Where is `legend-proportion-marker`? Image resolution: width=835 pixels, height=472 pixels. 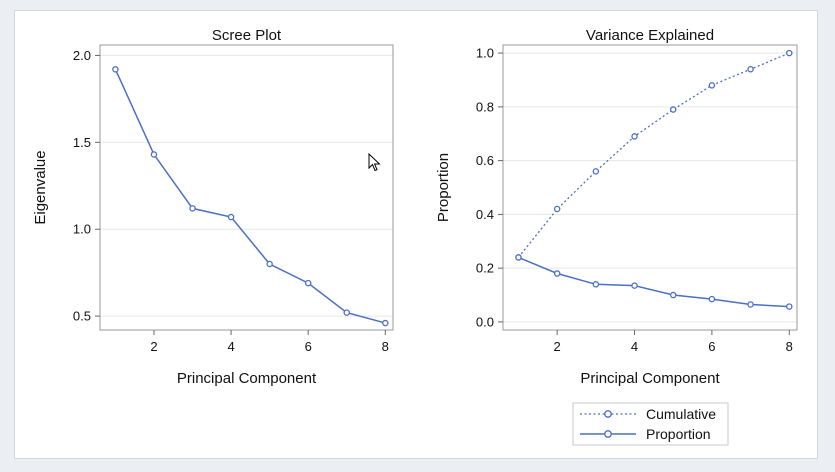 legend-proportion-marker is located at coordinates (608, 434).